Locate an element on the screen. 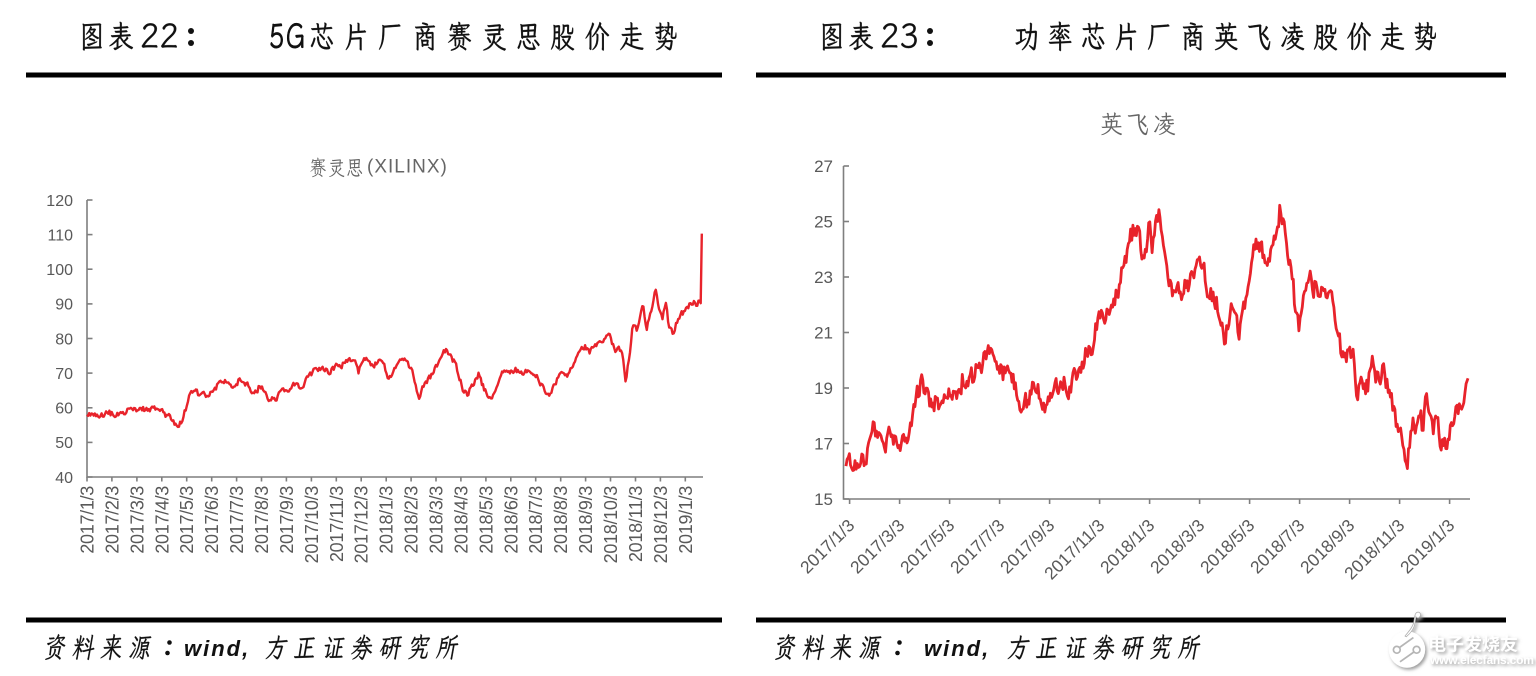  svg-text: 25 is located at coordinates (823, 222).